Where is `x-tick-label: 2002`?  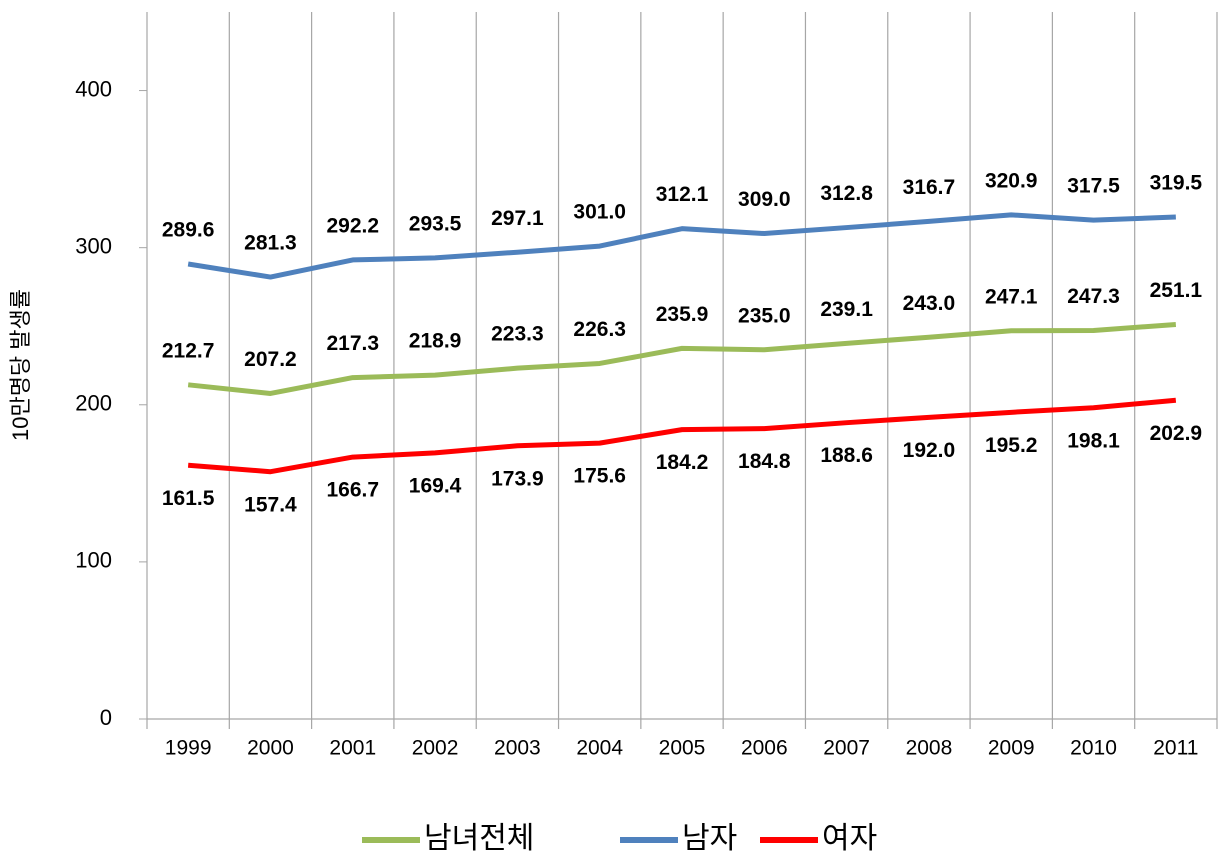 x-tick-label: 2002 is located at coordinates (435, 748).